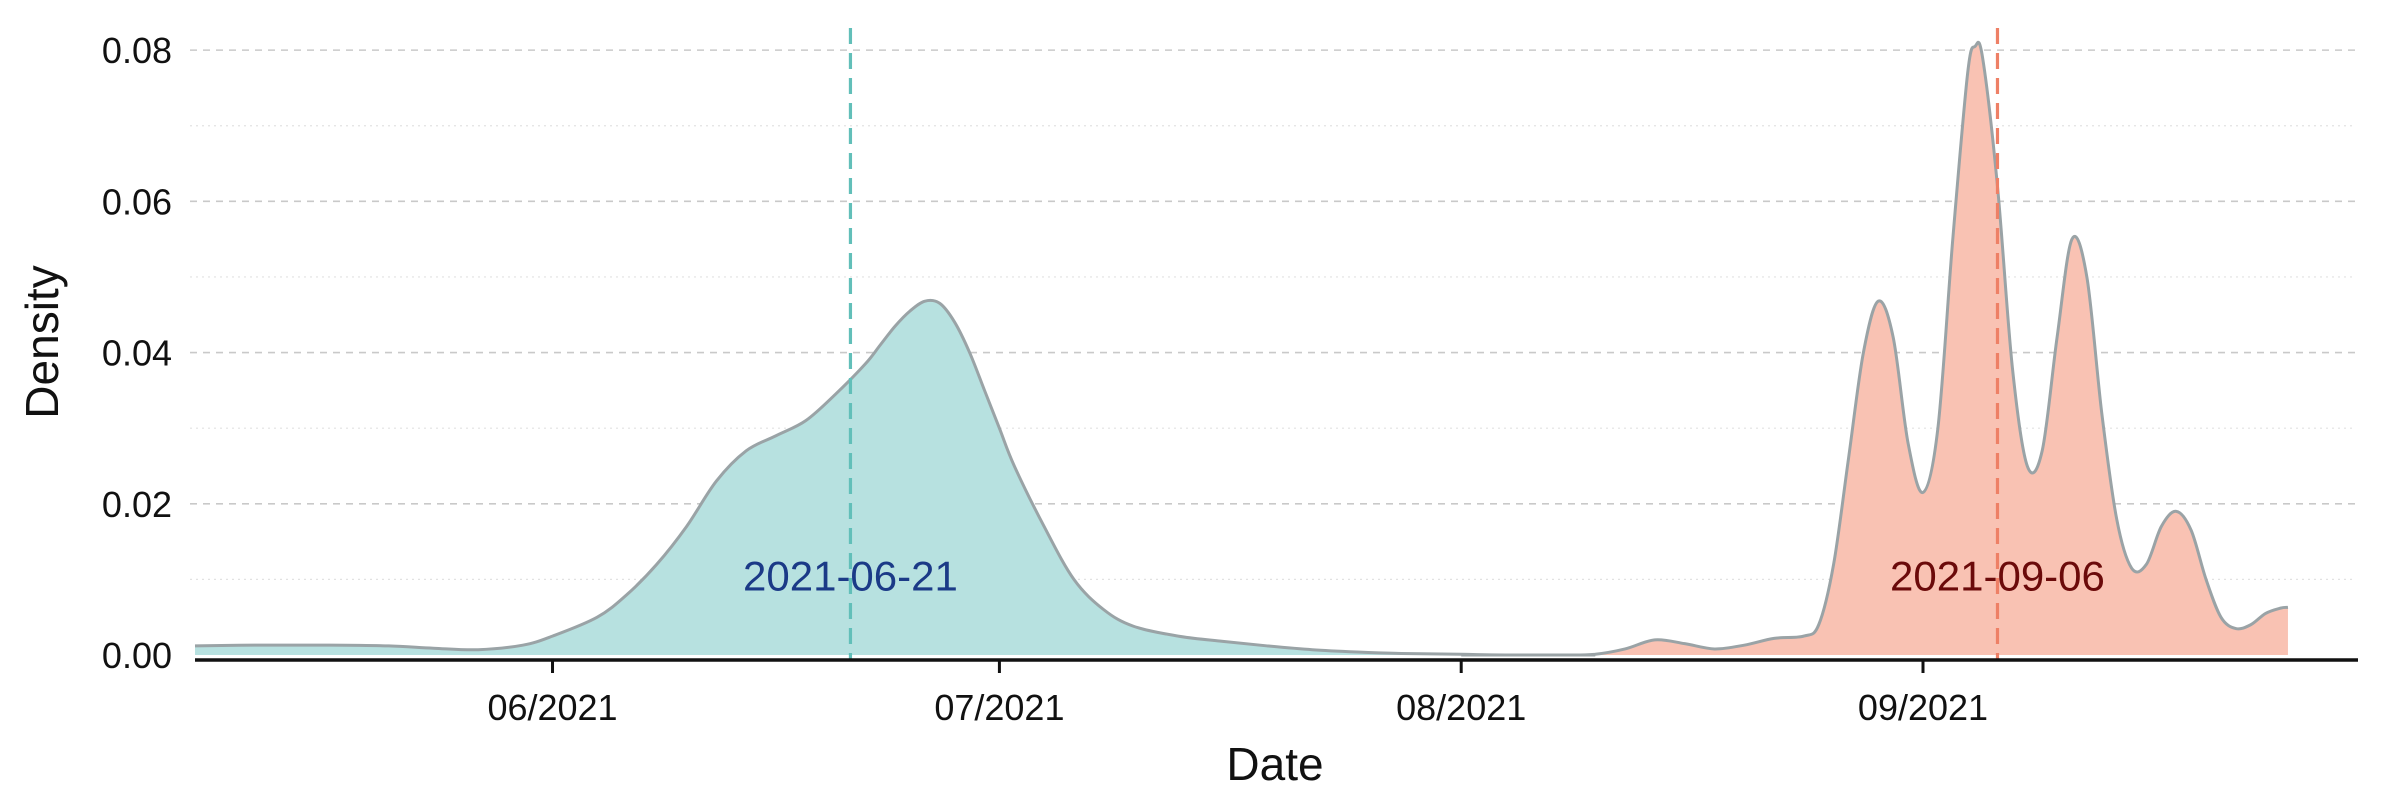 This screenshot has height=805, width=2400. What do you see at coordinates (999, 707) in the screenshot?
I see `x-tick-label: 07/2021` at bounding box center [999, 707].